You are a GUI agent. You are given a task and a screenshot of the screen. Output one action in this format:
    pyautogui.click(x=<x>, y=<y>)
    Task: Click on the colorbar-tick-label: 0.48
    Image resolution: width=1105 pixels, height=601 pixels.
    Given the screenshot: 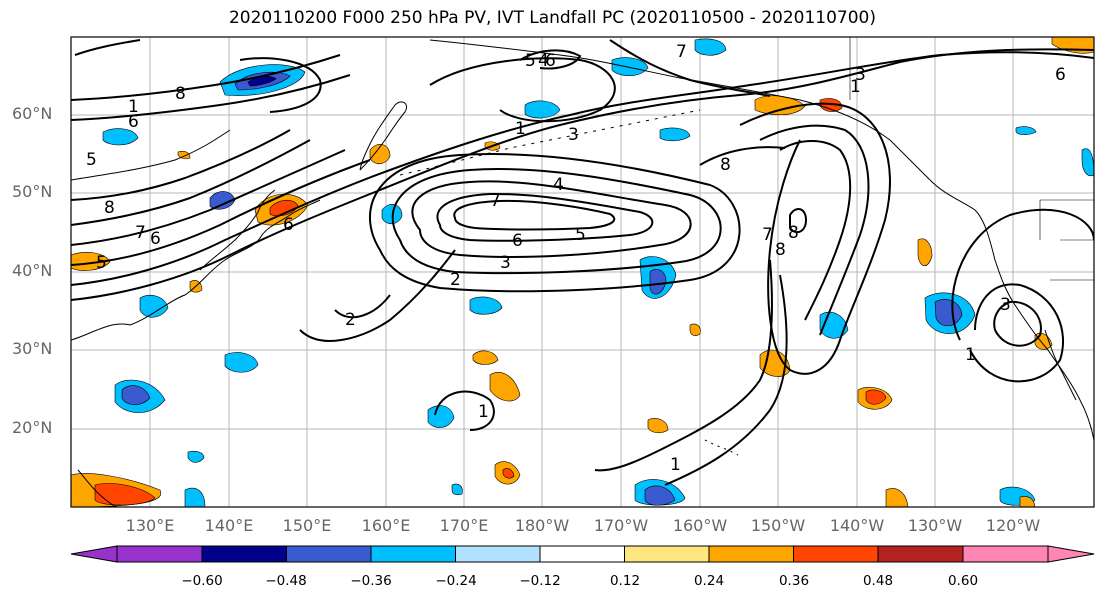 What is the action you would take?
    pyautogui.click(x=878, y=581)
    